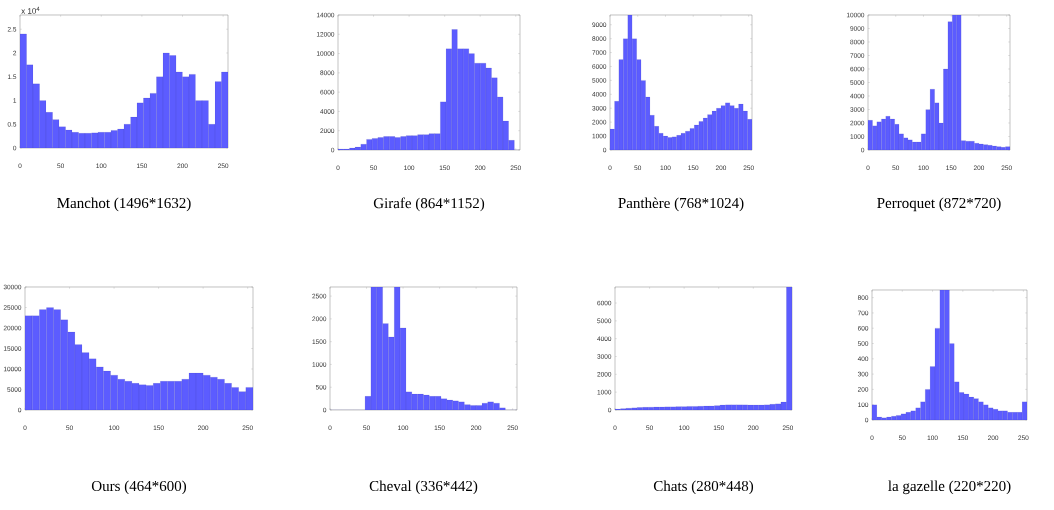  What do you see at coordinates (949, 487) in the screenshot?
I see `text: la gazelle (220*220)` at bounding box center [949, 487].